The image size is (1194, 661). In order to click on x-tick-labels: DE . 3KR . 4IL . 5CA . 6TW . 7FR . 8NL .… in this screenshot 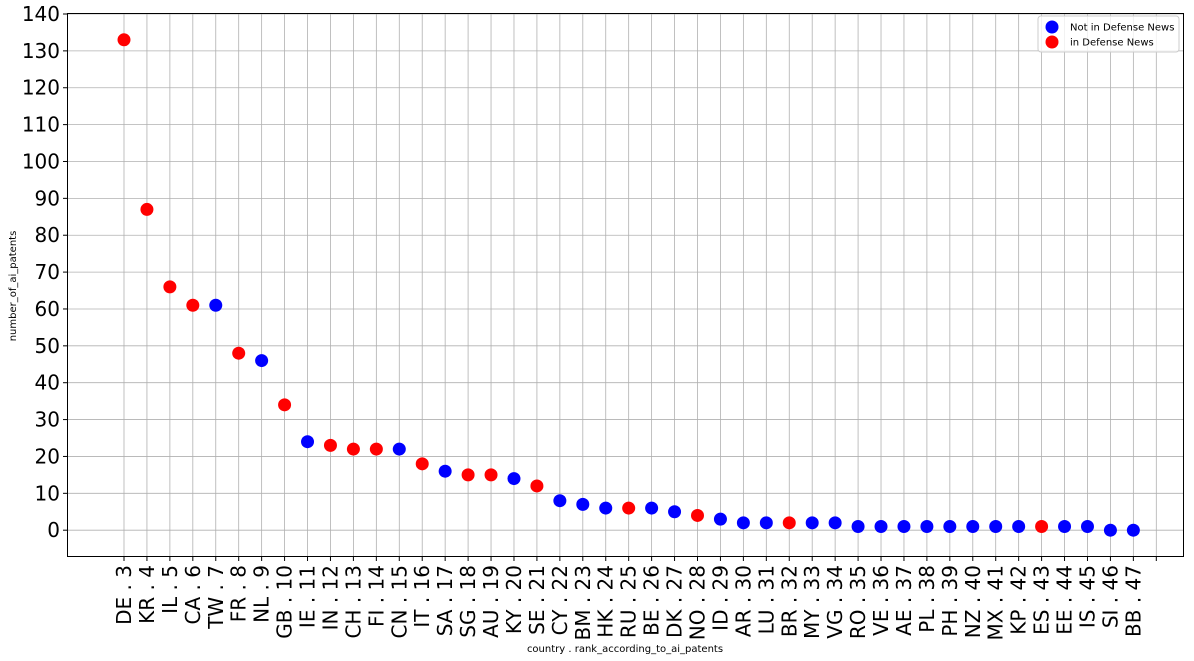, I will do `click(634, 598)`.